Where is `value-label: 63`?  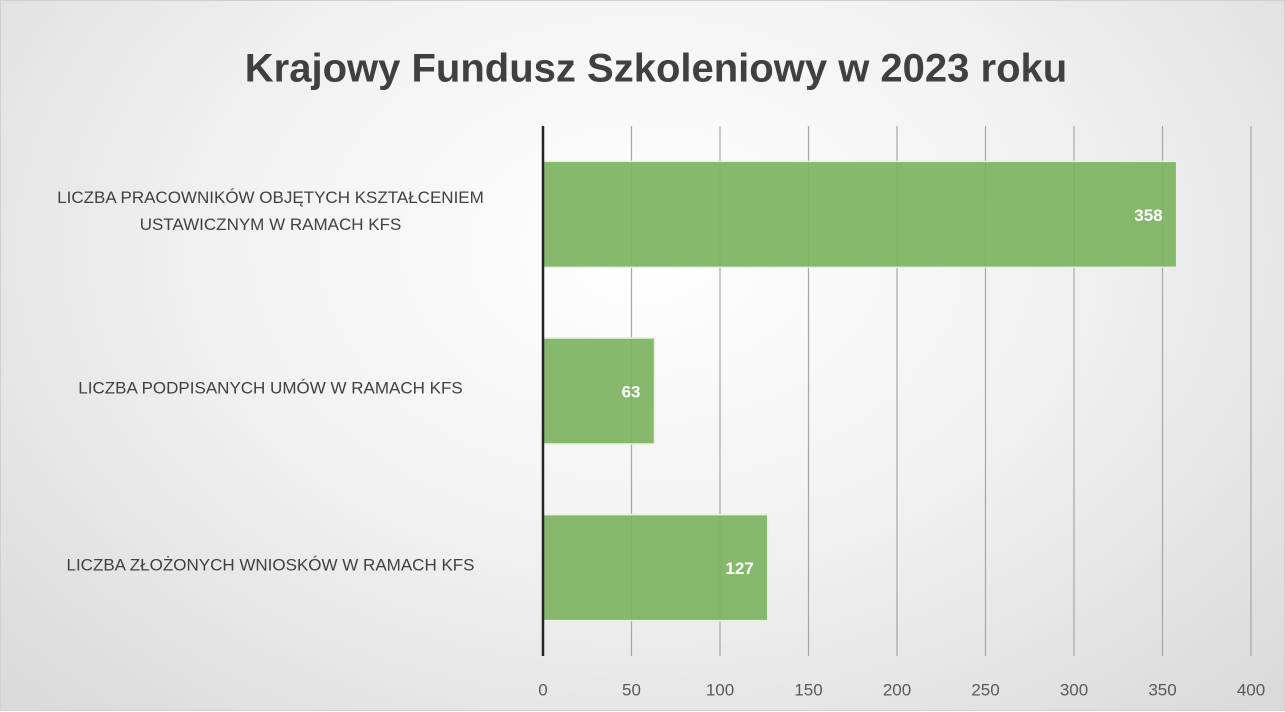 value-label: 63 is located at coordinates (631, 391).